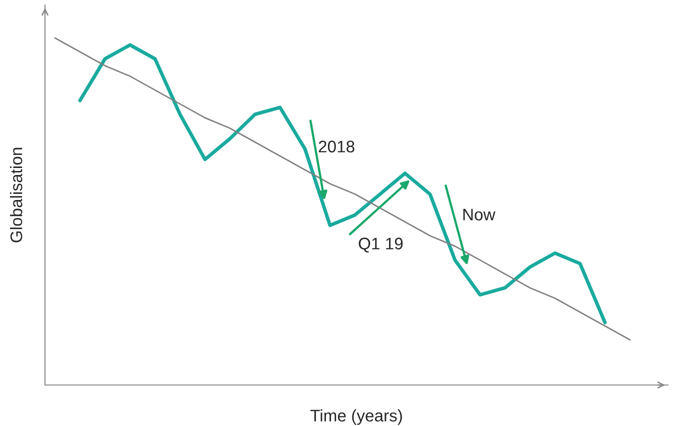 This screenshot has width=674, height=426. I want to click on annotation: Now, so click(479, 214).